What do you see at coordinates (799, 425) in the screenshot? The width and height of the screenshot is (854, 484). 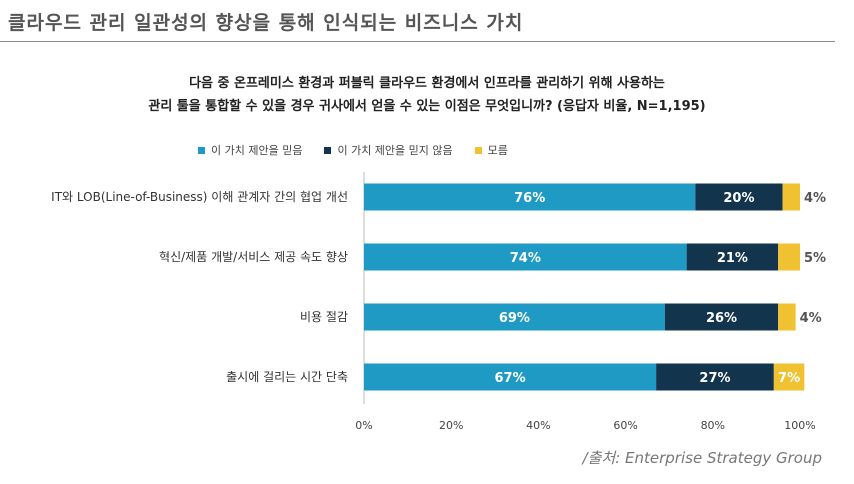 I see `x-tick-label: 100%` at bounding box center [799, 425].